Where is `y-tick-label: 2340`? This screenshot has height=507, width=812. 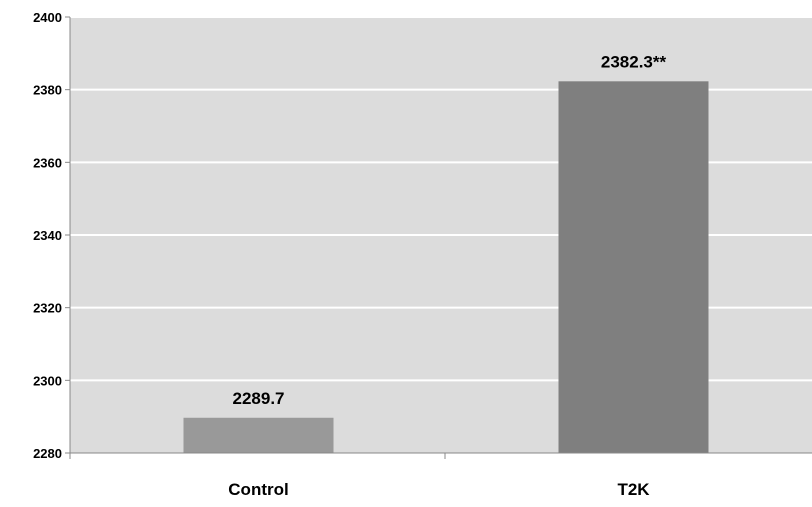 y-tick-label: 2340 is located at coordinates (47, 235).